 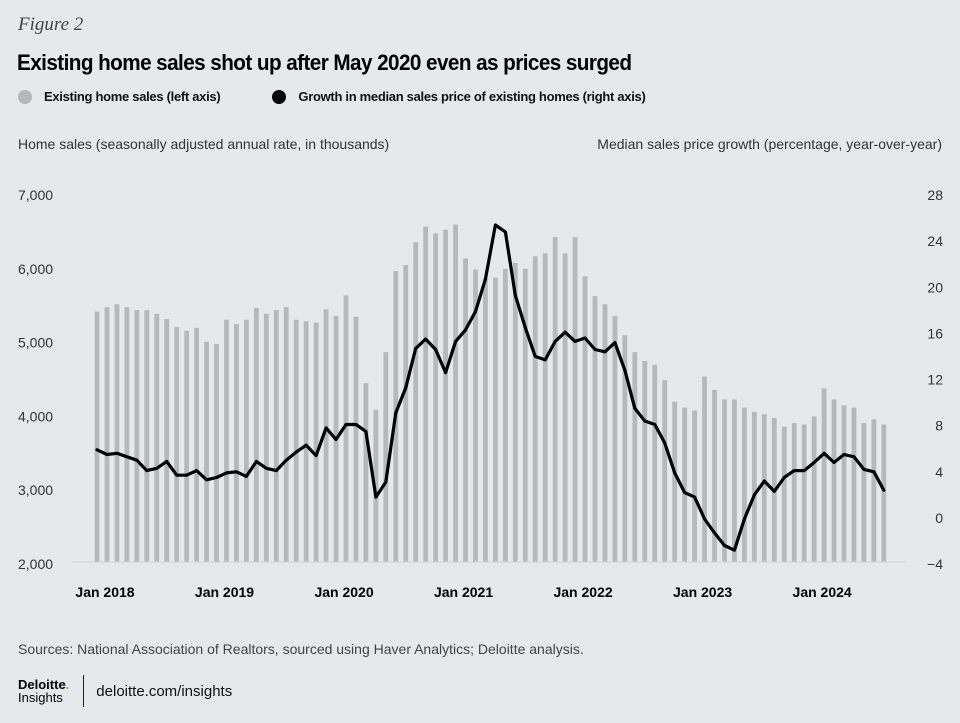 What do you see at coordinates (935, 195) in the screenshot?
I see `right-tick-label: 28` at bounding box center [935, 195].